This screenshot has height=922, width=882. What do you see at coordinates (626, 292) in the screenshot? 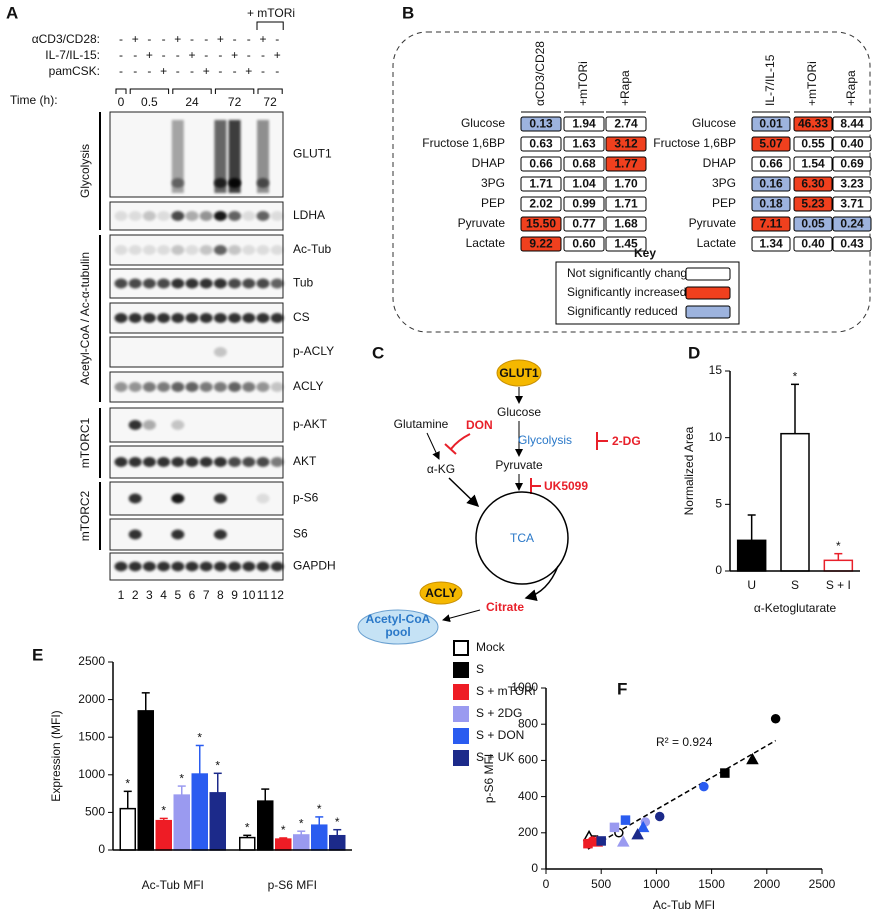
I see `key-label: Significantly increased` at bounding box center [626, 292].